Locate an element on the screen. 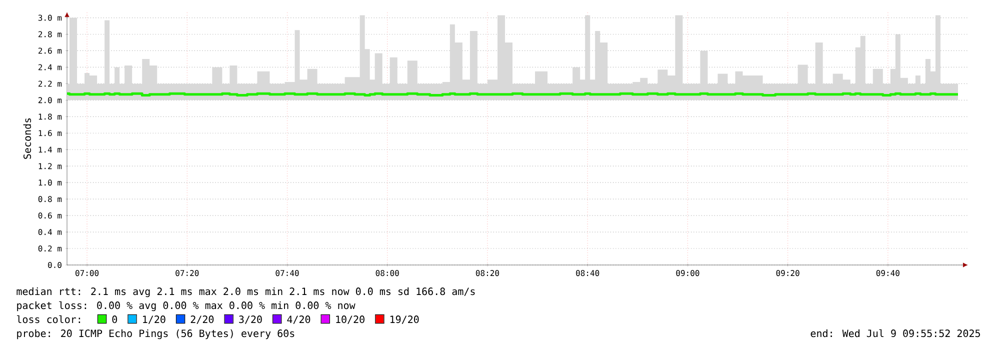 The image size is (997, 347). legend-label: 3/20 is located at coordinates (250, 320).